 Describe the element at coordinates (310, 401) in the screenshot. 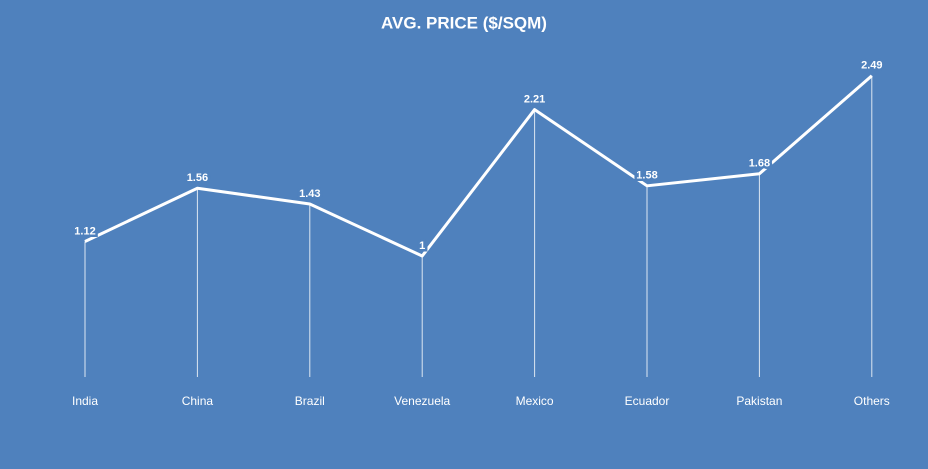

I see `x-tick-label: Brazil` at that location.